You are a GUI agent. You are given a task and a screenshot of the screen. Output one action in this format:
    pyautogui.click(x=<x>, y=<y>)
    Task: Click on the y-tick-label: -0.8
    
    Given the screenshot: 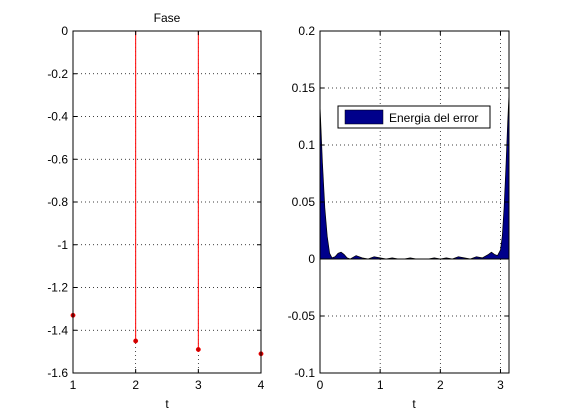 What is the action you would take?
    pyautogui.click(x=57, y=202)
    